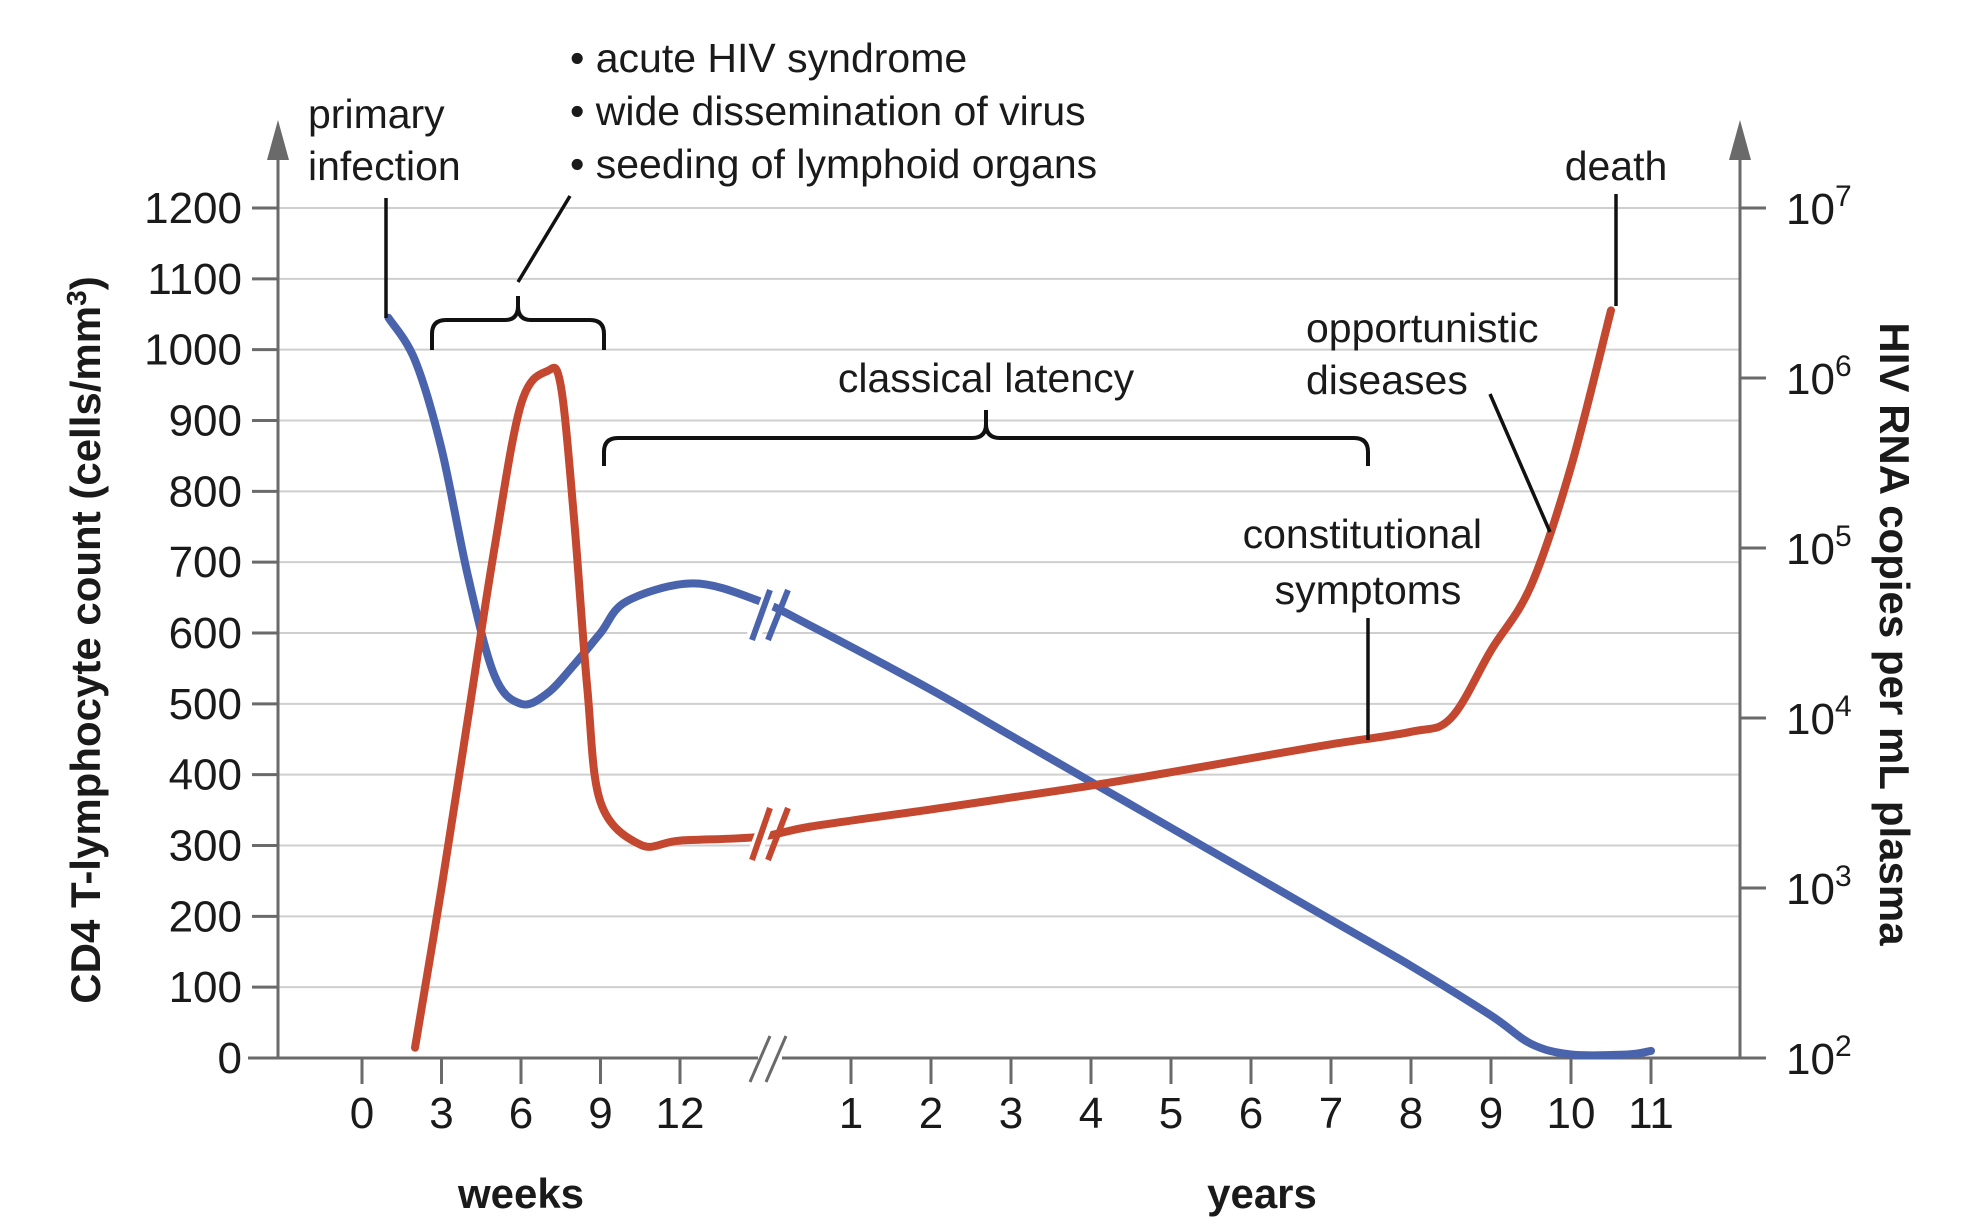 This screenshot has width=1982, height=1224. Describe the element at coordinates (544, 239) in the screenshot. I see `acute-phase-leader` at that location.